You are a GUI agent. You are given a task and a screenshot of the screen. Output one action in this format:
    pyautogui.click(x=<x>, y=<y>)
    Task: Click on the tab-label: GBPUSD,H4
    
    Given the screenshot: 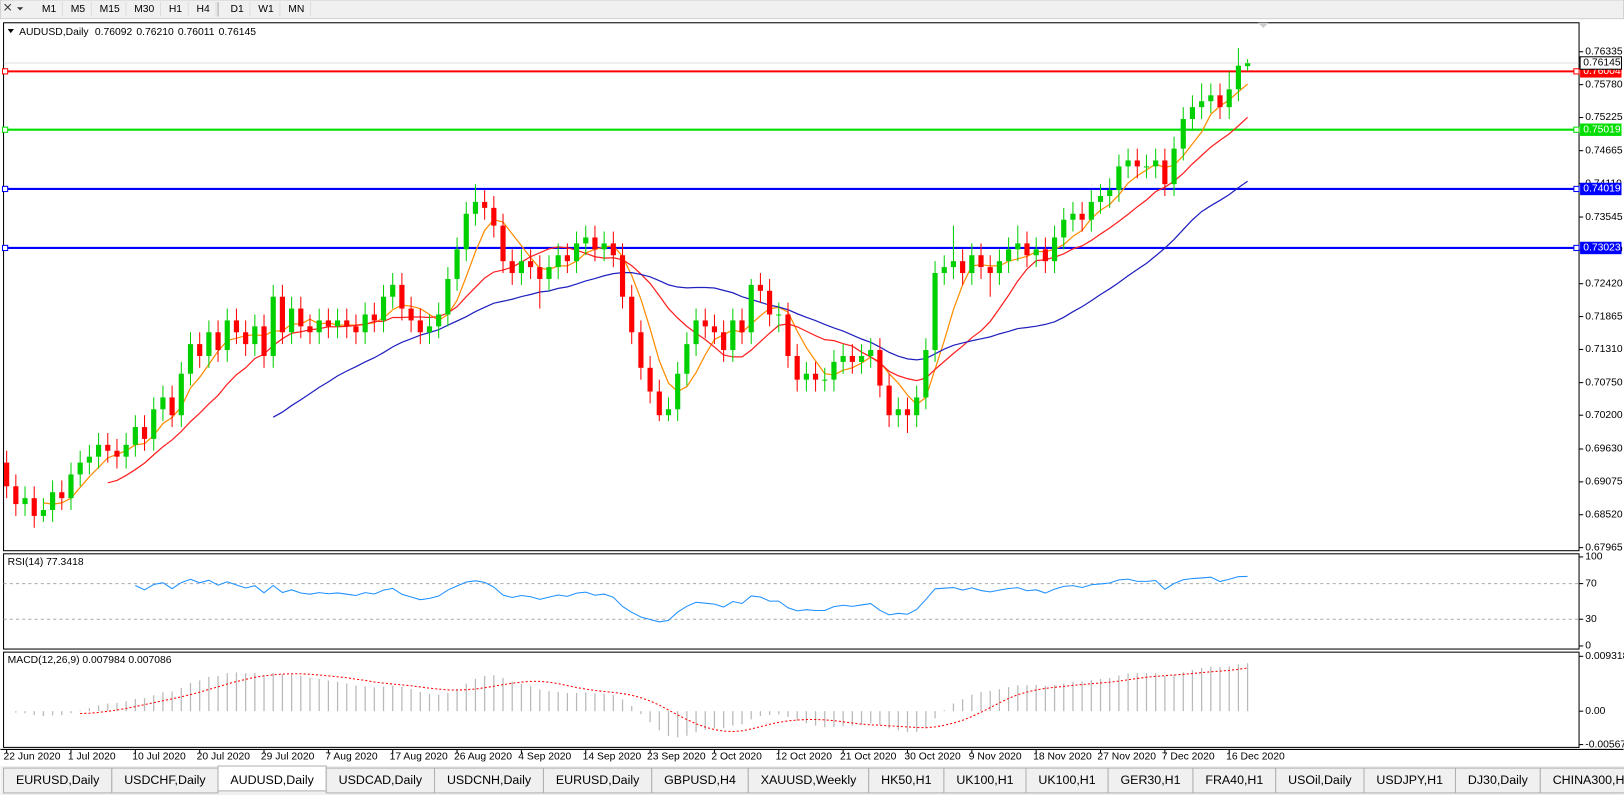 What is the action you would take?
    pyautogui.click(x=700, y=780)
    